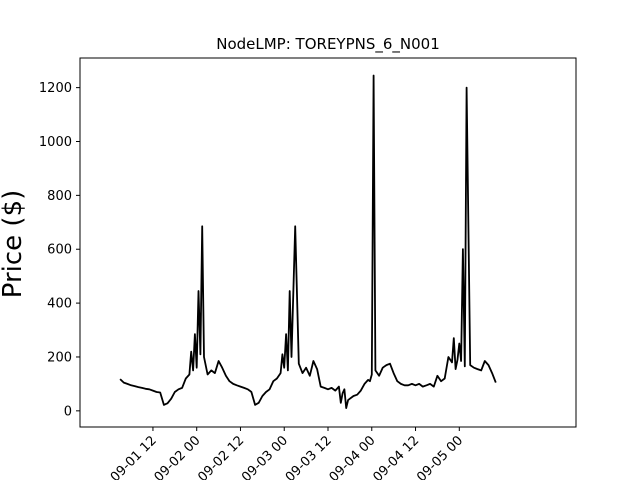 The width and height of the screenshot is (640, 480). I want to click on y-tick-label: 200, so click(59, 357).